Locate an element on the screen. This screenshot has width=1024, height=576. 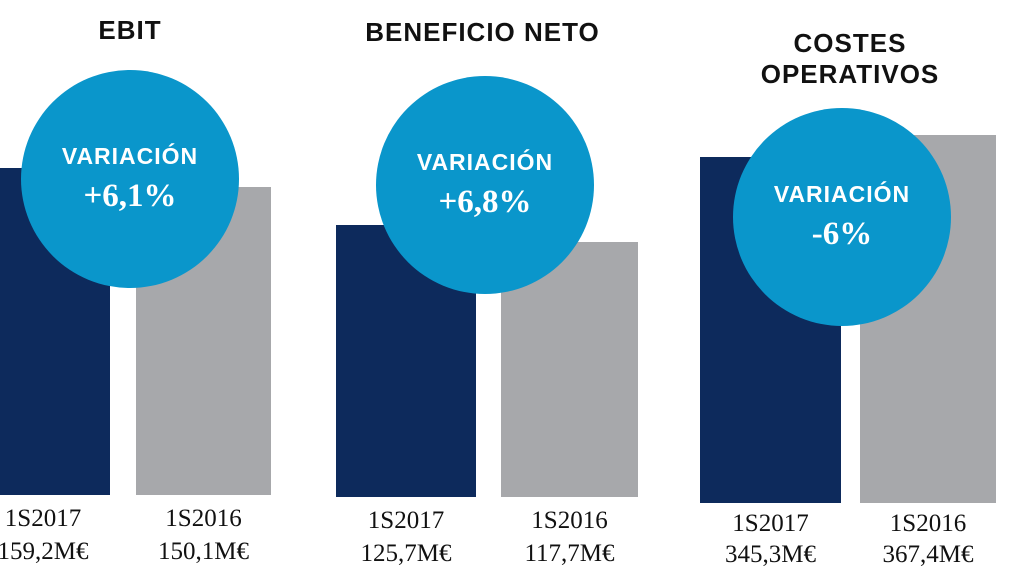
value-label: 125,7M€ is located at coordinates (406, 553).